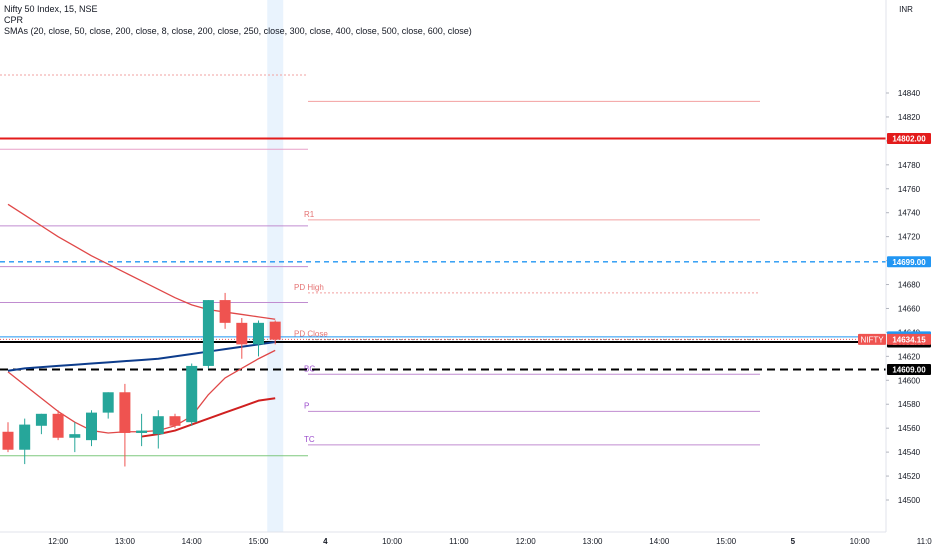  I want to click on price-axis-badge-label: 14699.00, so click(909, 262).